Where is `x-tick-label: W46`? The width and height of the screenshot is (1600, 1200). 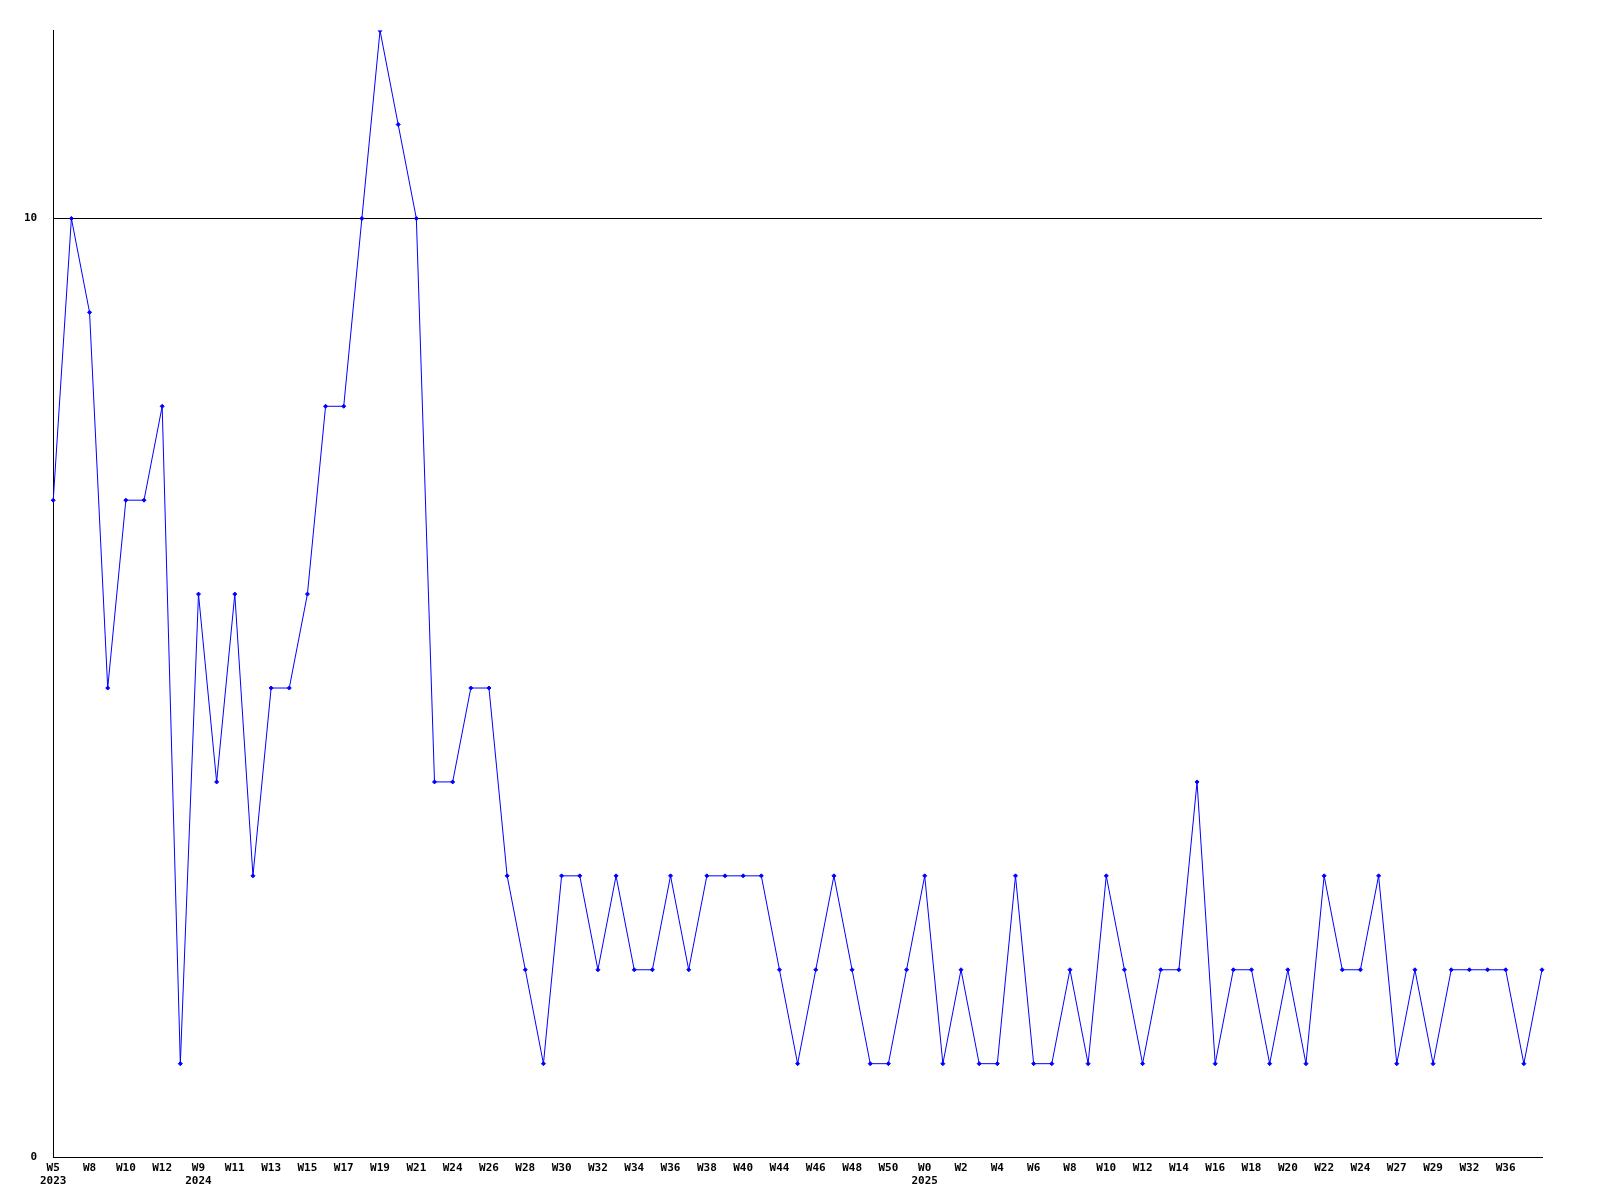 x-tick-label: W46 is located at coordinates (816, 1168).